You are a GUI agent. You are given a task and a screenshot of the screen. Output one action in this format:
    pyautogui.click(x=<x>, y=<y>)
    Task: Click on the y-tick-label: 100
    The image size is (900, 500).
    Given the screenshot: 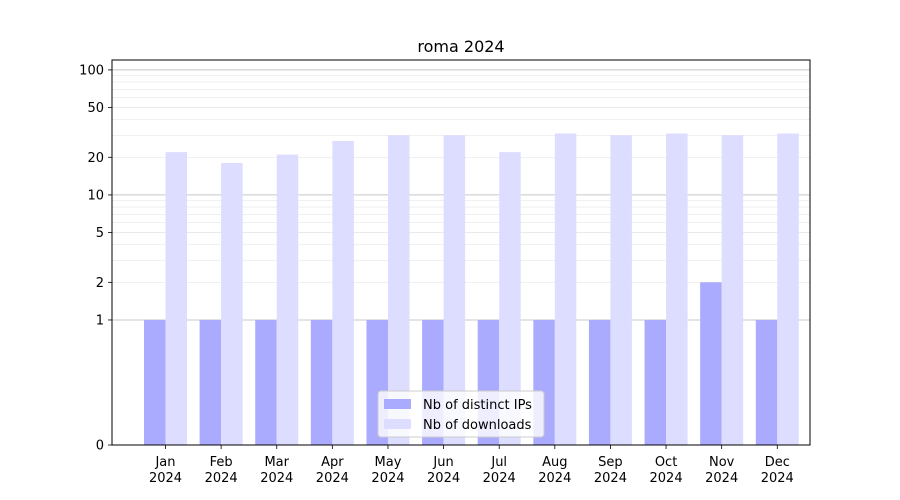 What is the action you would take?
    pyautogui.click(x=91, y=70)
    